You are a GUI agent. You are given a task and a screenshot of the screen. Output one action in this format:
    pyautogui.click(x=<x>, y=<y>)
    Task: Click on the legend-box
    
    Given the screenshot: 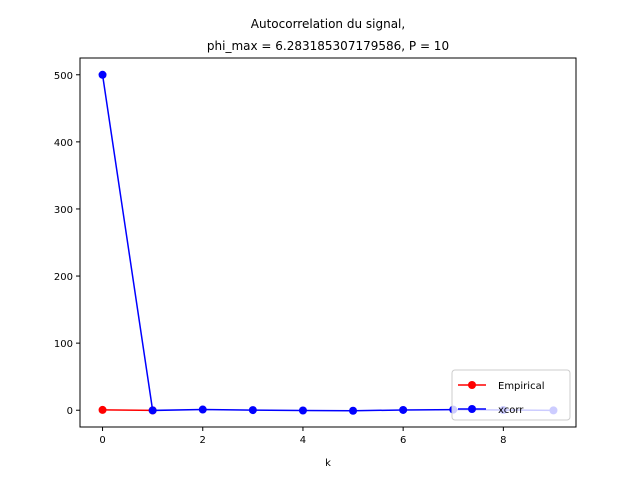 What is the action you would take?
    pyautogui.click(x=511, y=395)
    